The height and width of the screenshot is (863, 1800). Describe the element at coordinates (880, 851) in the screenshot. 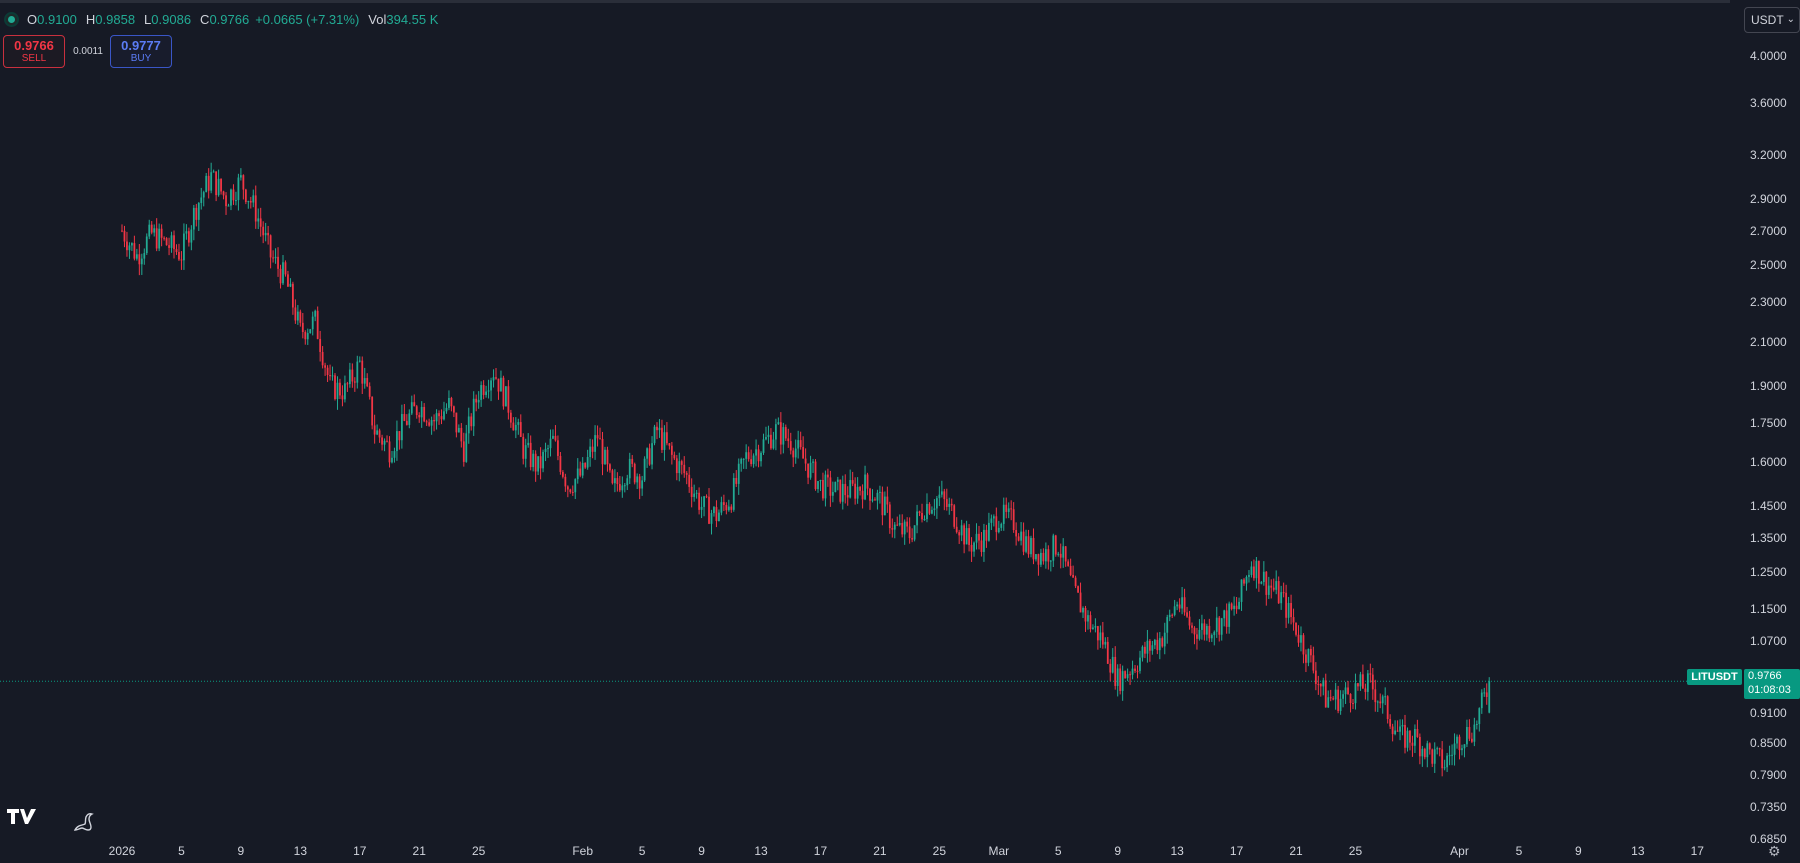

I see `time-tick-label: 21` at that location.